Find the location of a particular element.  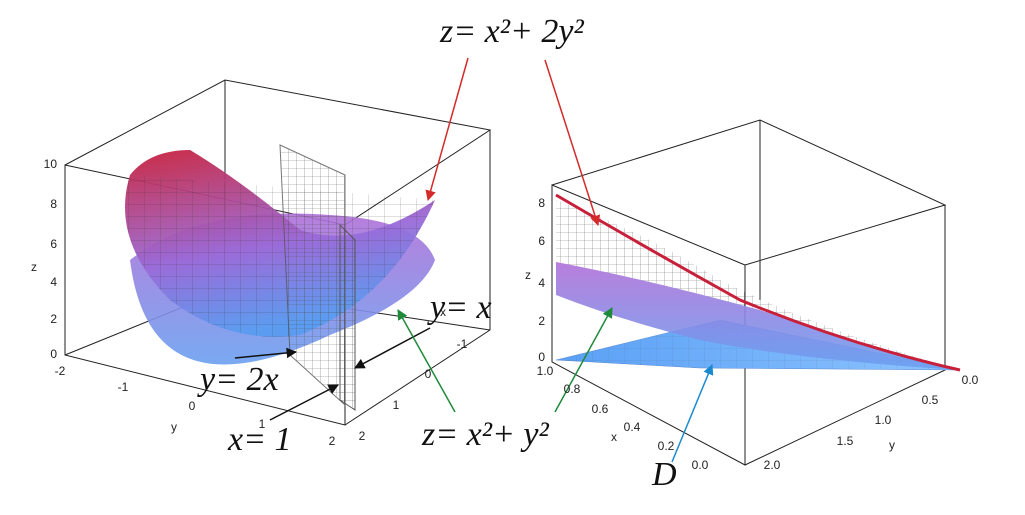

tick-label: 1.5 is located at coordinates (845, 441).